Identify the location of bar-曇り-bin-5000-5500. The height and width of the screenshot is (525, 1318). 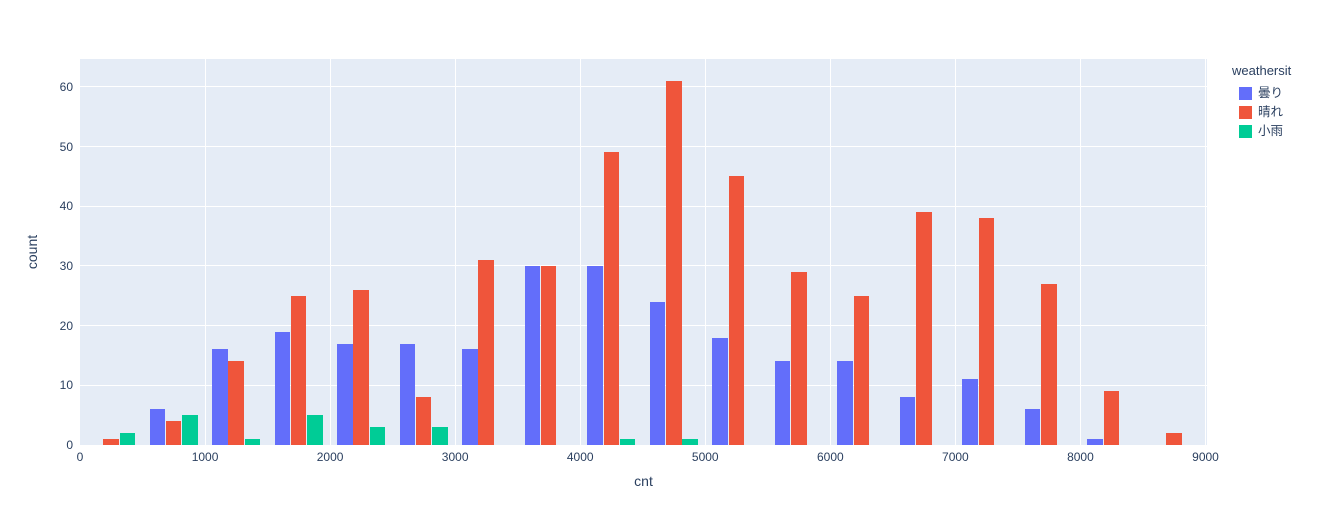
(720, 391).